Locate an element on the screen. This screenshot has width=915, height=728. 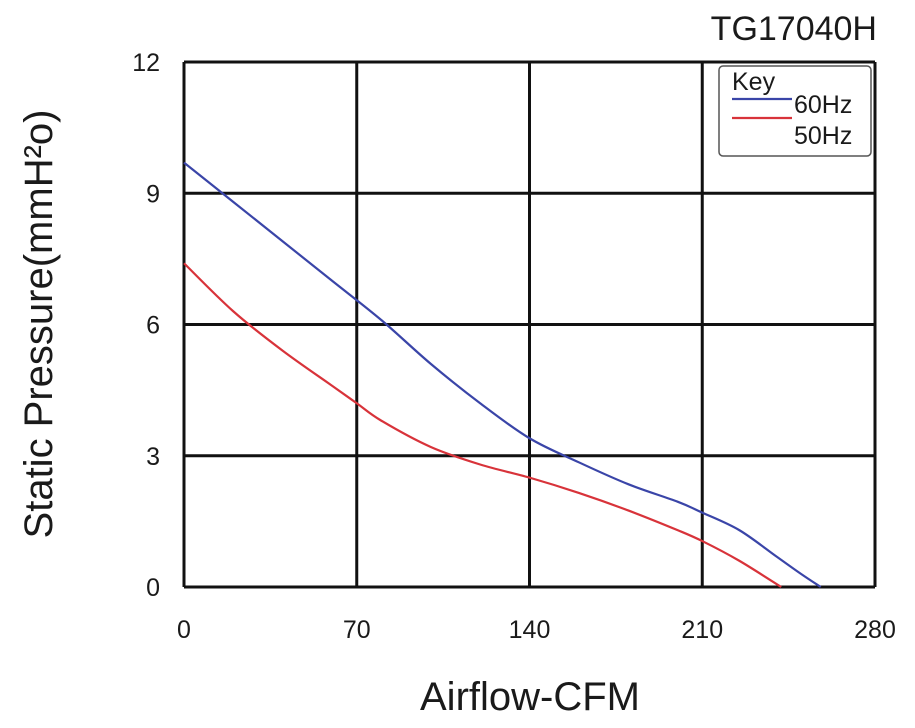
x-tick-label: 70 is located at coordinates (357, 630).